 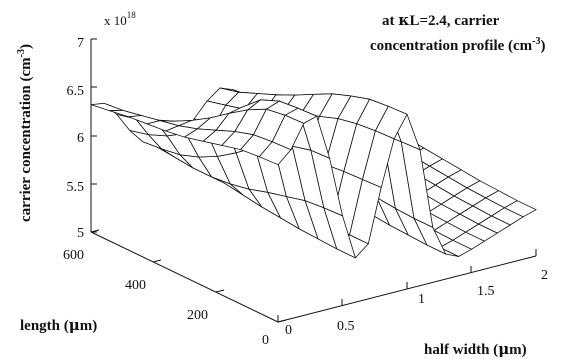 What do you see at coordinates (135, 285) in the screenshot?
I see `y-tick-label: 400` at bounding box center [135, 285].